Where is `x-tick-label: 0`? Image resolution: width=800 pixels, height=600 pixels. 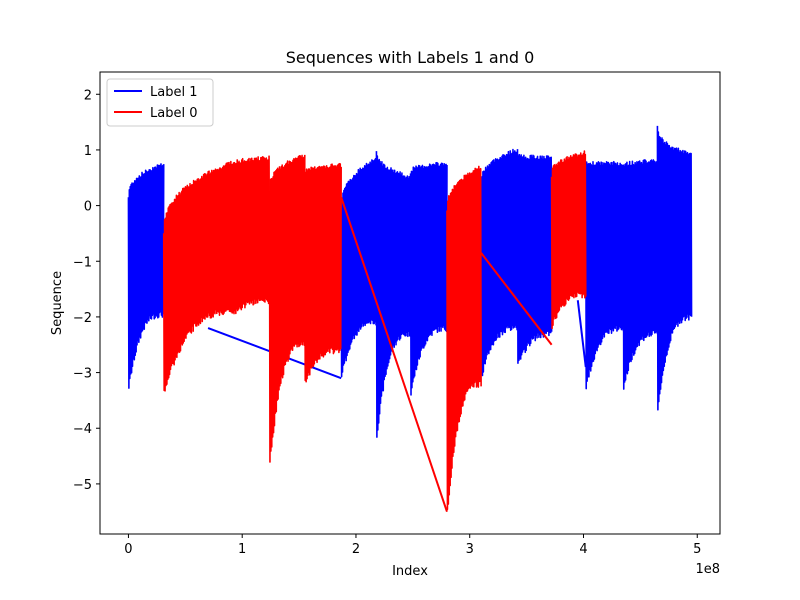 x-tick-label: 0 is located at coordinates (128, 549).